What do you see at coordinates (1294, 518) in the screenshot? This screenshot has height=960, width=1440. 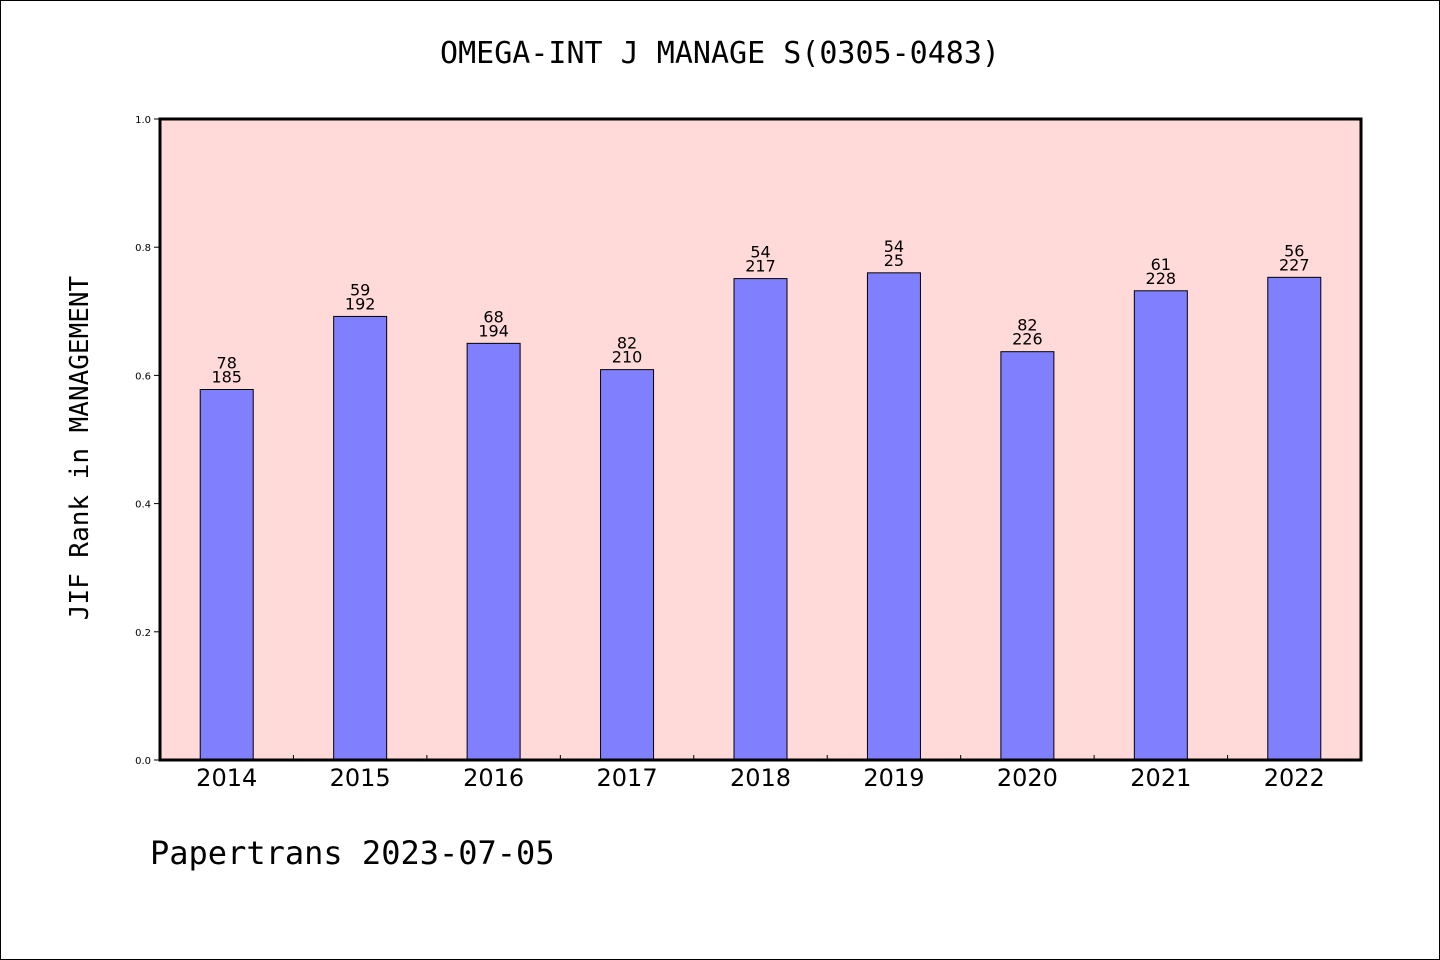 I see `bar-2022` at bounding box center [1294, 518].